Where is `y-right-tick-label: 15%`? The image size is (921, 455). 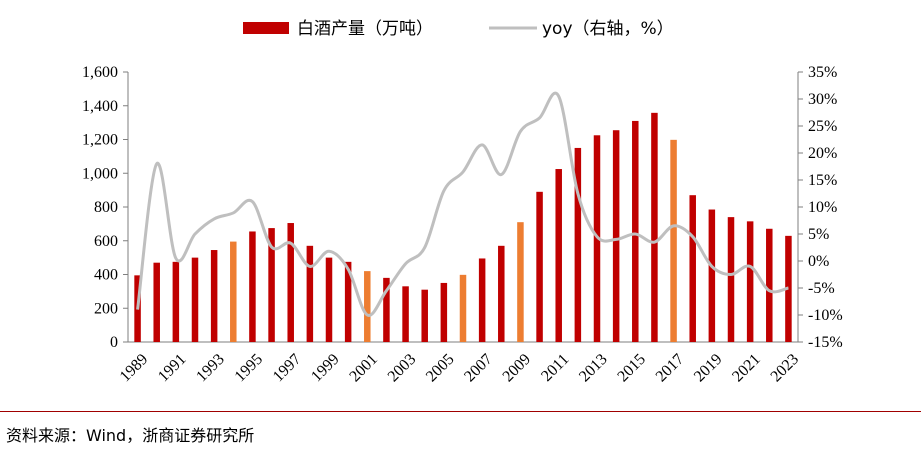
y-right-tick-label: 15% is located at coordinates (822, 180).